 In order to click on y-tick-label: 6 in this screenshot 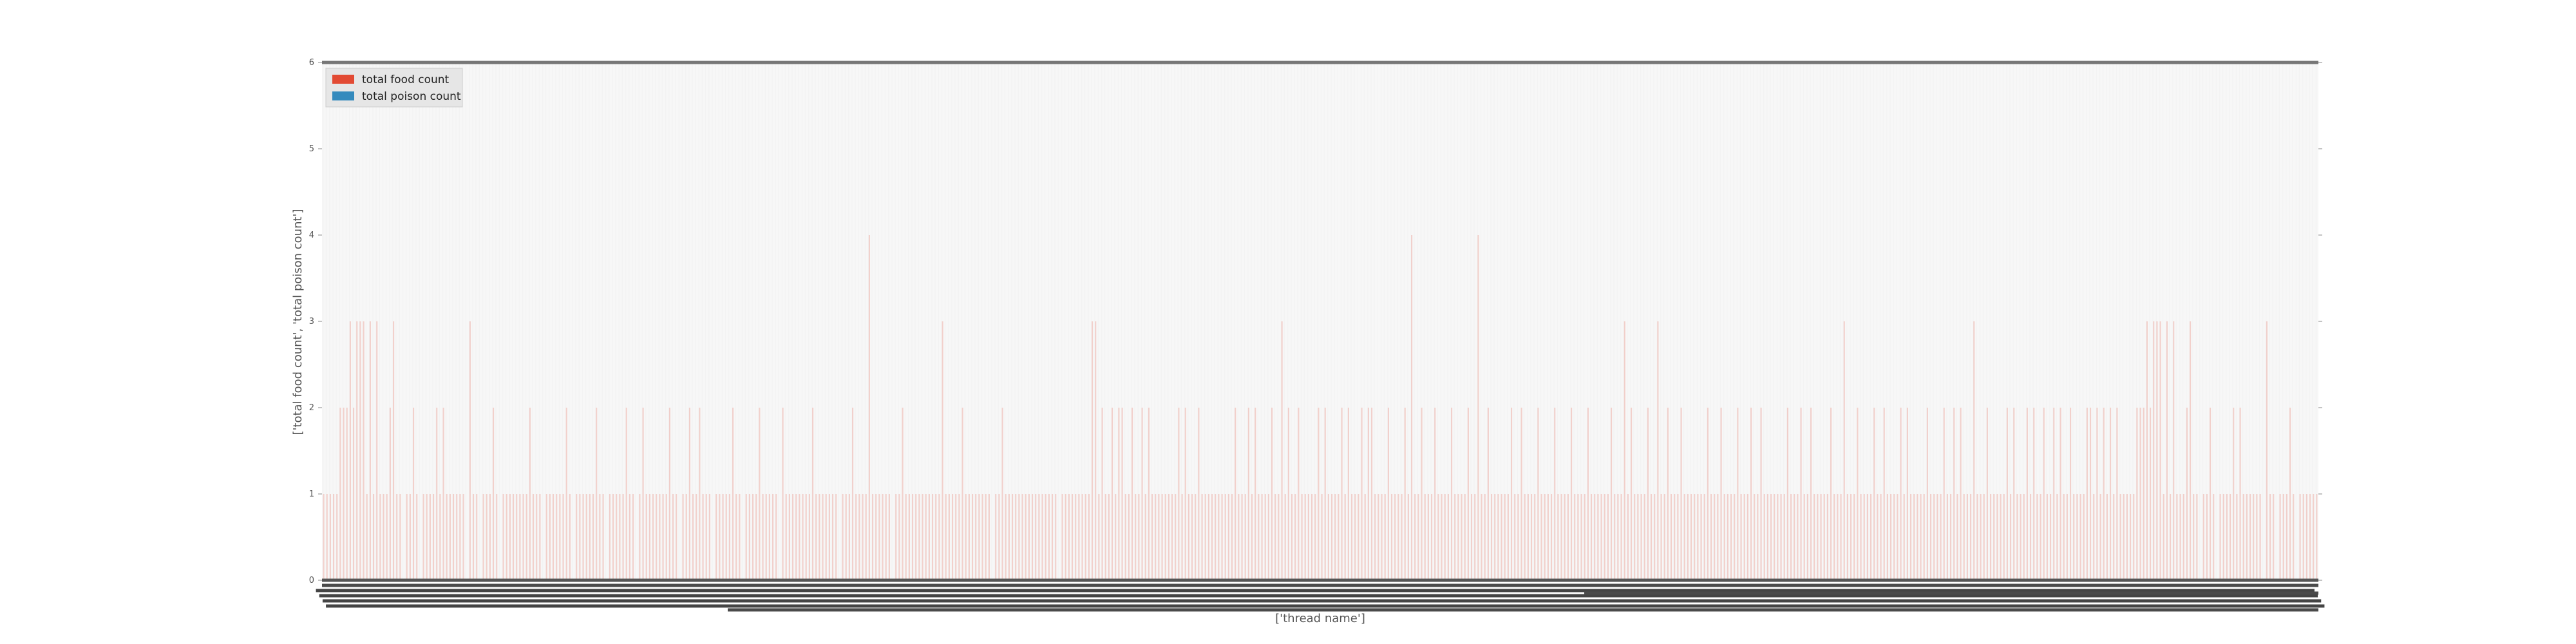, I will do `click(311, 63)`.